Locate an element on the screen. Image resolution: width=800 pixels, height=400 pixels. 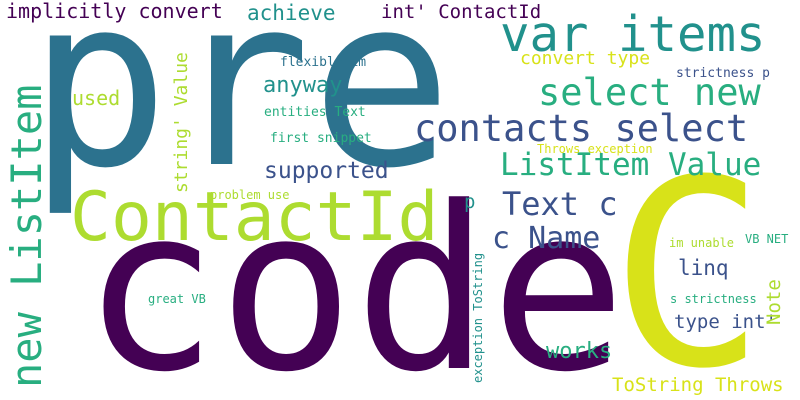
word-type-int: type int' is located at coordinates (725, 322).